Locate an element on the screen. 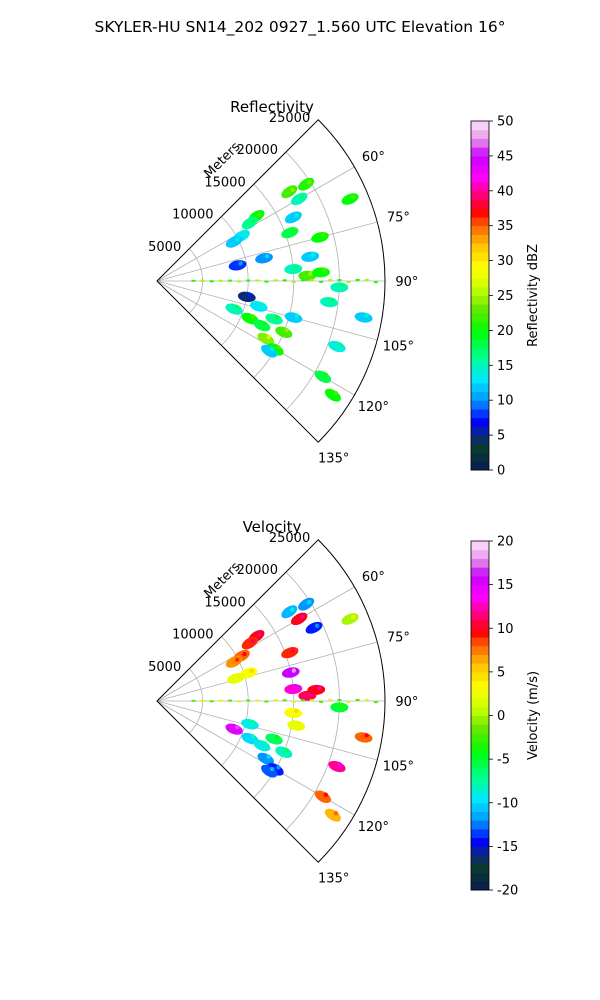 The width and height of the screenshot is (600, 1000). colorbar-tick-label: -5 is located at coordinates (503, 760).